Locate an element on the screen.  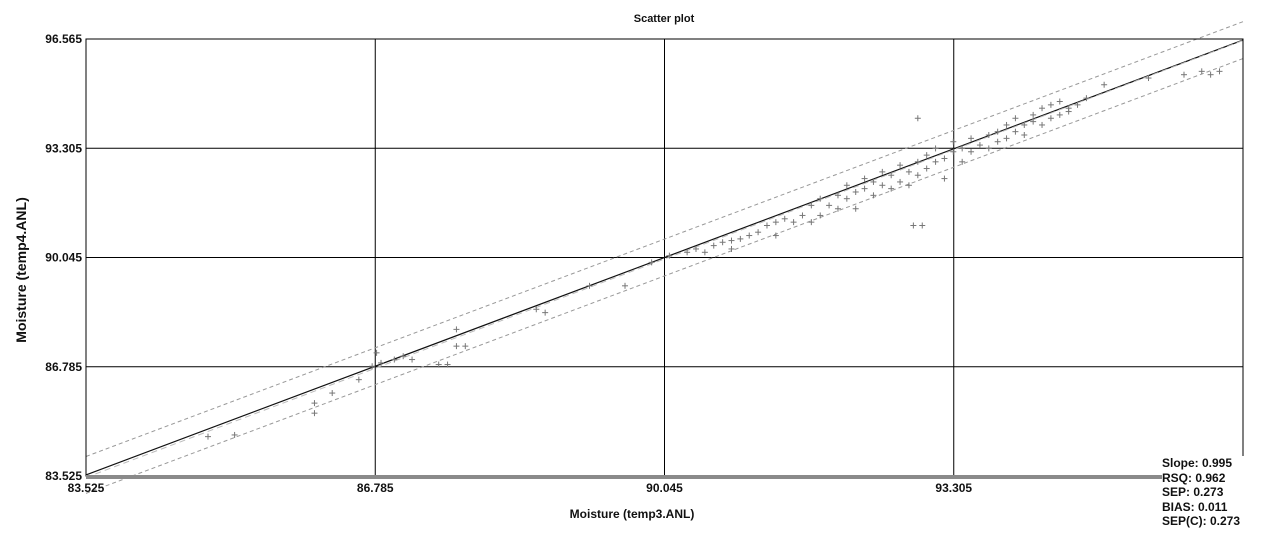
x-axis-label: Moisture (temp3.ANL) is located at coordinates (632, 514).